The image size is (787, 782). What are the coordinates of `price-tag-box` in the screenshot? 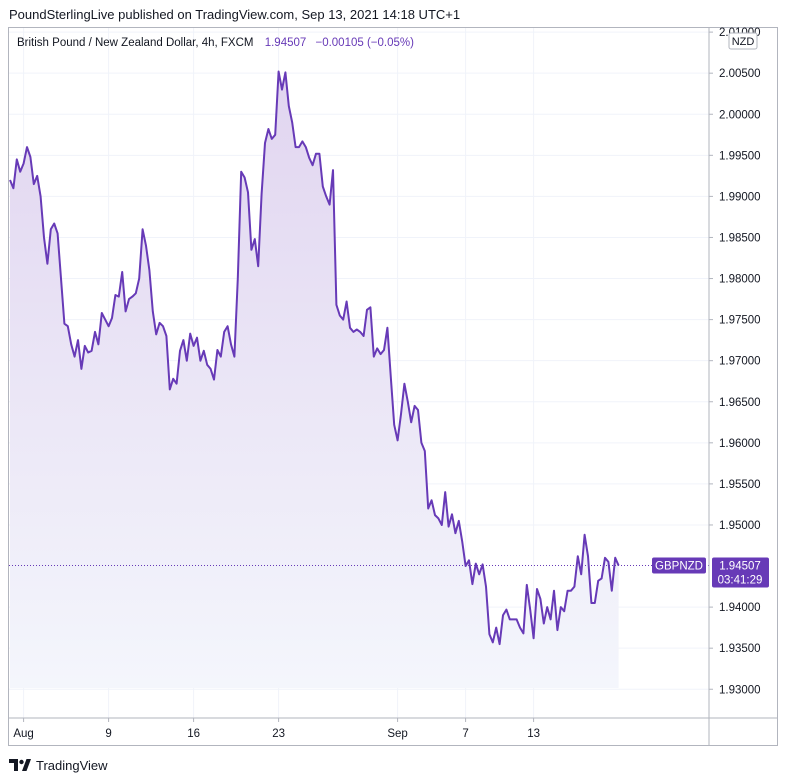 It's located at (740, 572).